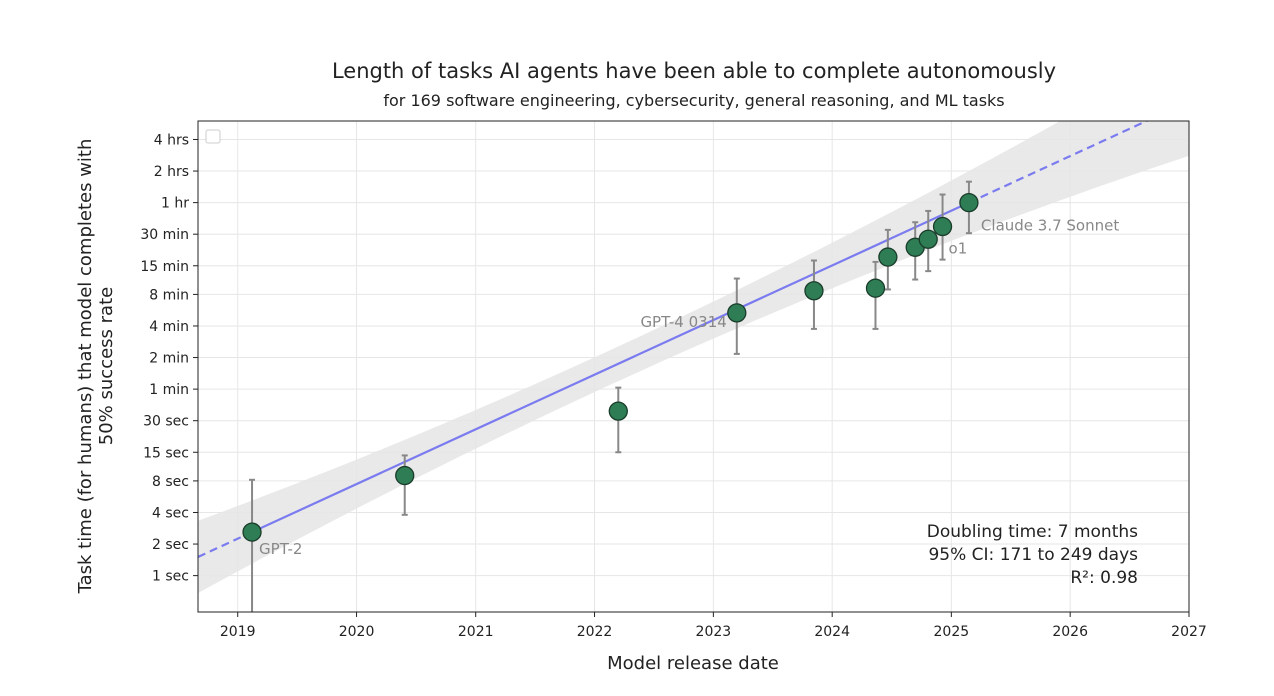 The image size is (1274, 696). I want to click on y-tick-label: 30 min, so click(164, 235).